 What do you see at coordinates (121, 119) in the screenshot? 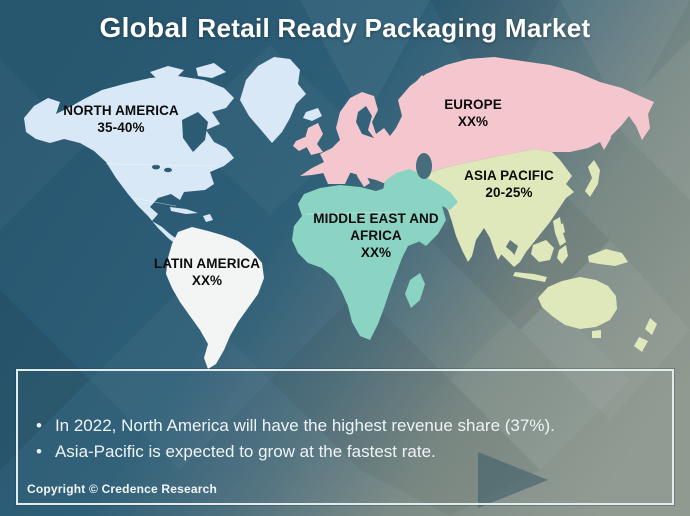
I see `label-north-america: NORTH AMERICA 35-40%` at bounding box center [121, 119].